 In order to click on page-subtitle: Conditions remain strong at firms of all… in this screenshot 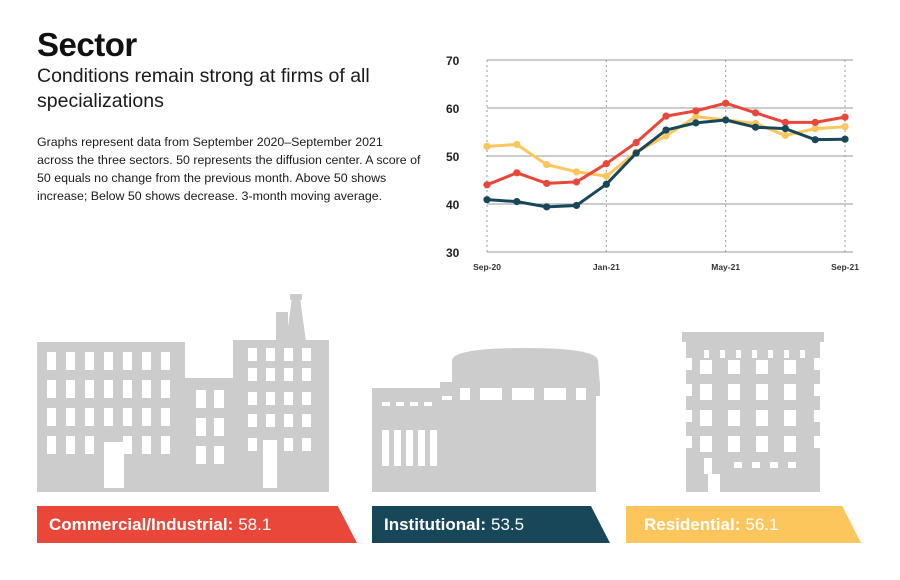, I will do `click(203, 88)`.